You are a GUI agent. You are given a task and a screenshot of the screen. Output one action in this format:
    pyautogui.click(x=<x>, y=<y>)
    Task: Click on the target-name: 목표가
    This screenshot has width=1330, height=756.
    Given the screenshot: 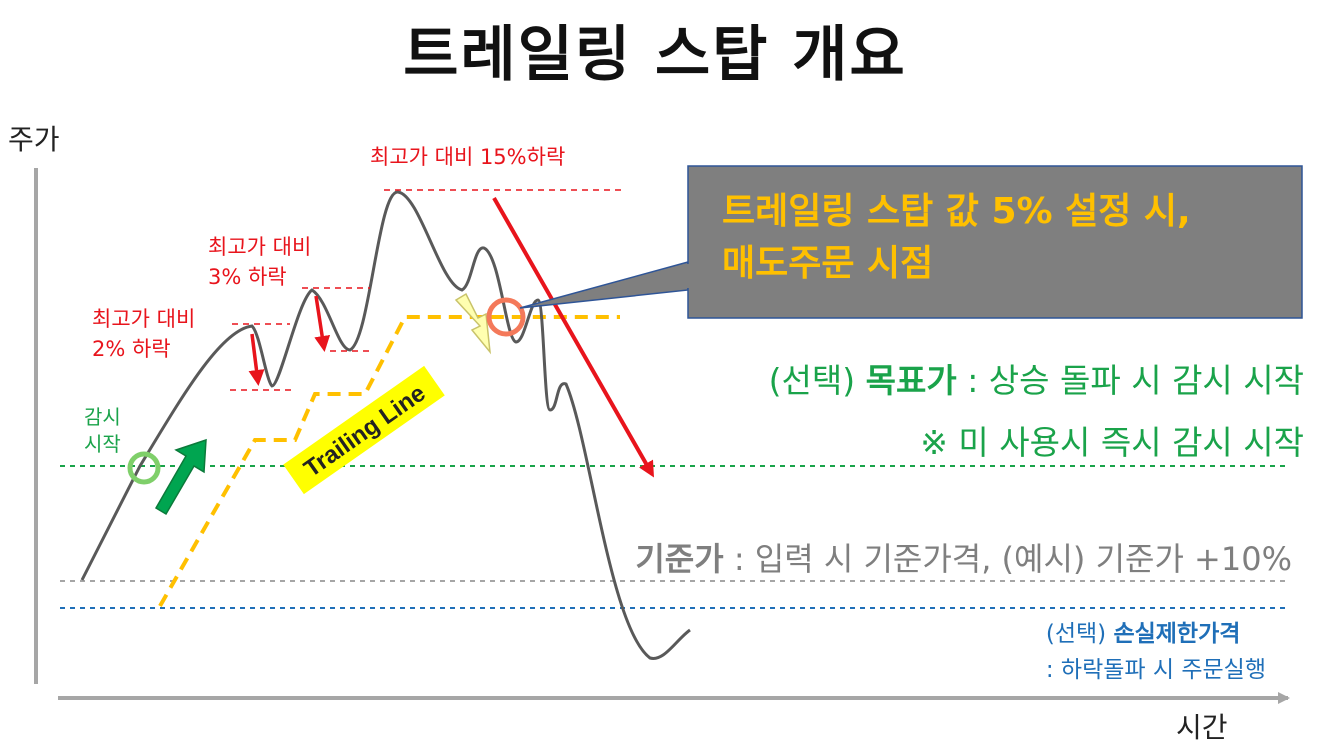 What is the action you would take?
    pyautogui.click(x=911, y=380)
    